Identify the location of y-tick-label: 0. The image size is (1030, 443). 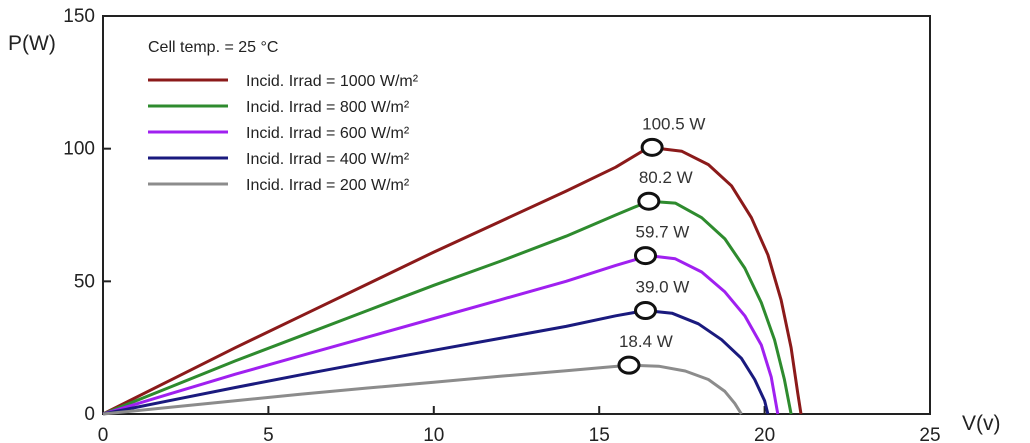
(89, 414).